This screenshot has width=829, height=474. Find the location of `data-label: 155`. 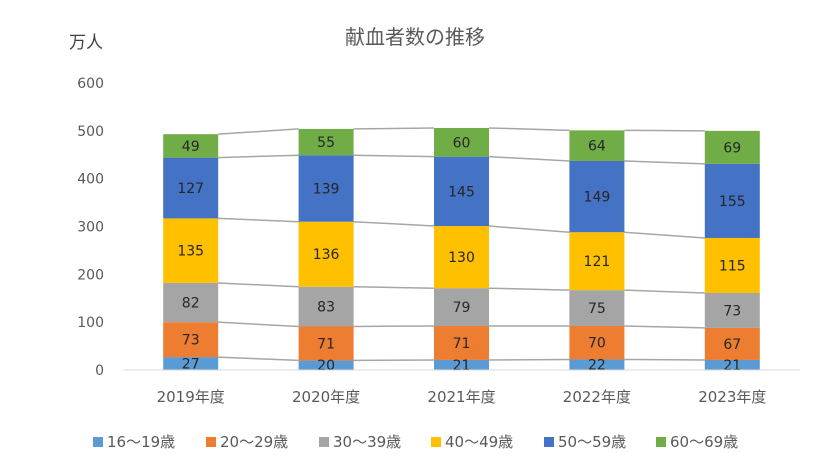

data-label: 155 is located at coordinates (732, 202).